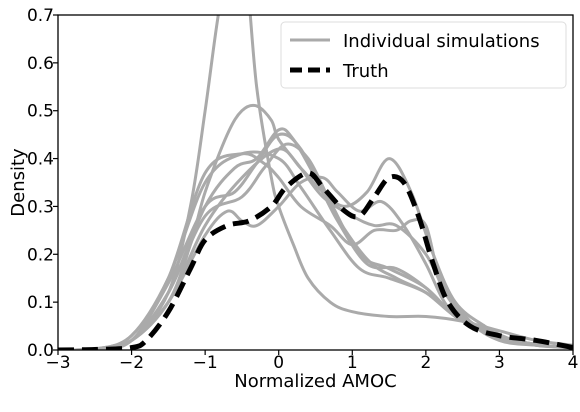  I want to click on y-tick-label: 0.4, so click(40, 160).